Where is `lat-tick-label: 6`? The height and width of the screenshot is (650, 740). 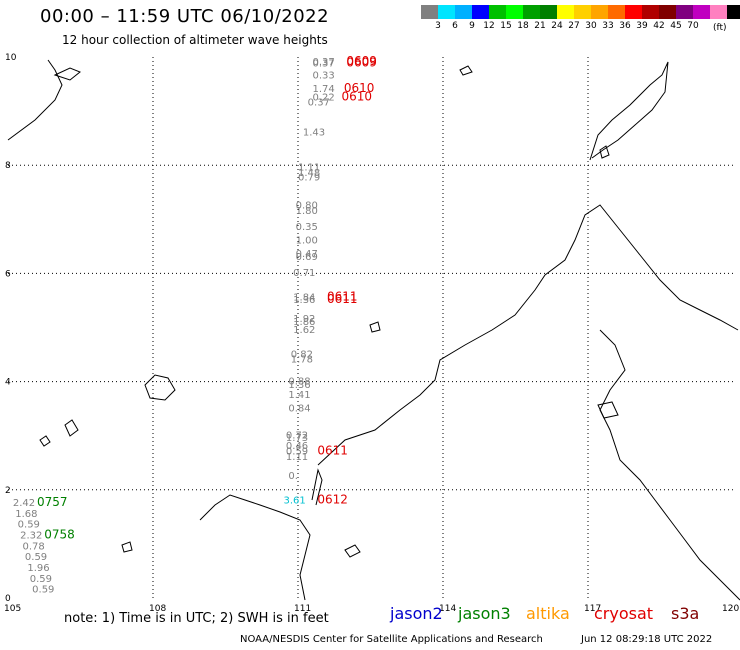
lat-tick-label: 6 is located at coordinates (8, 274).